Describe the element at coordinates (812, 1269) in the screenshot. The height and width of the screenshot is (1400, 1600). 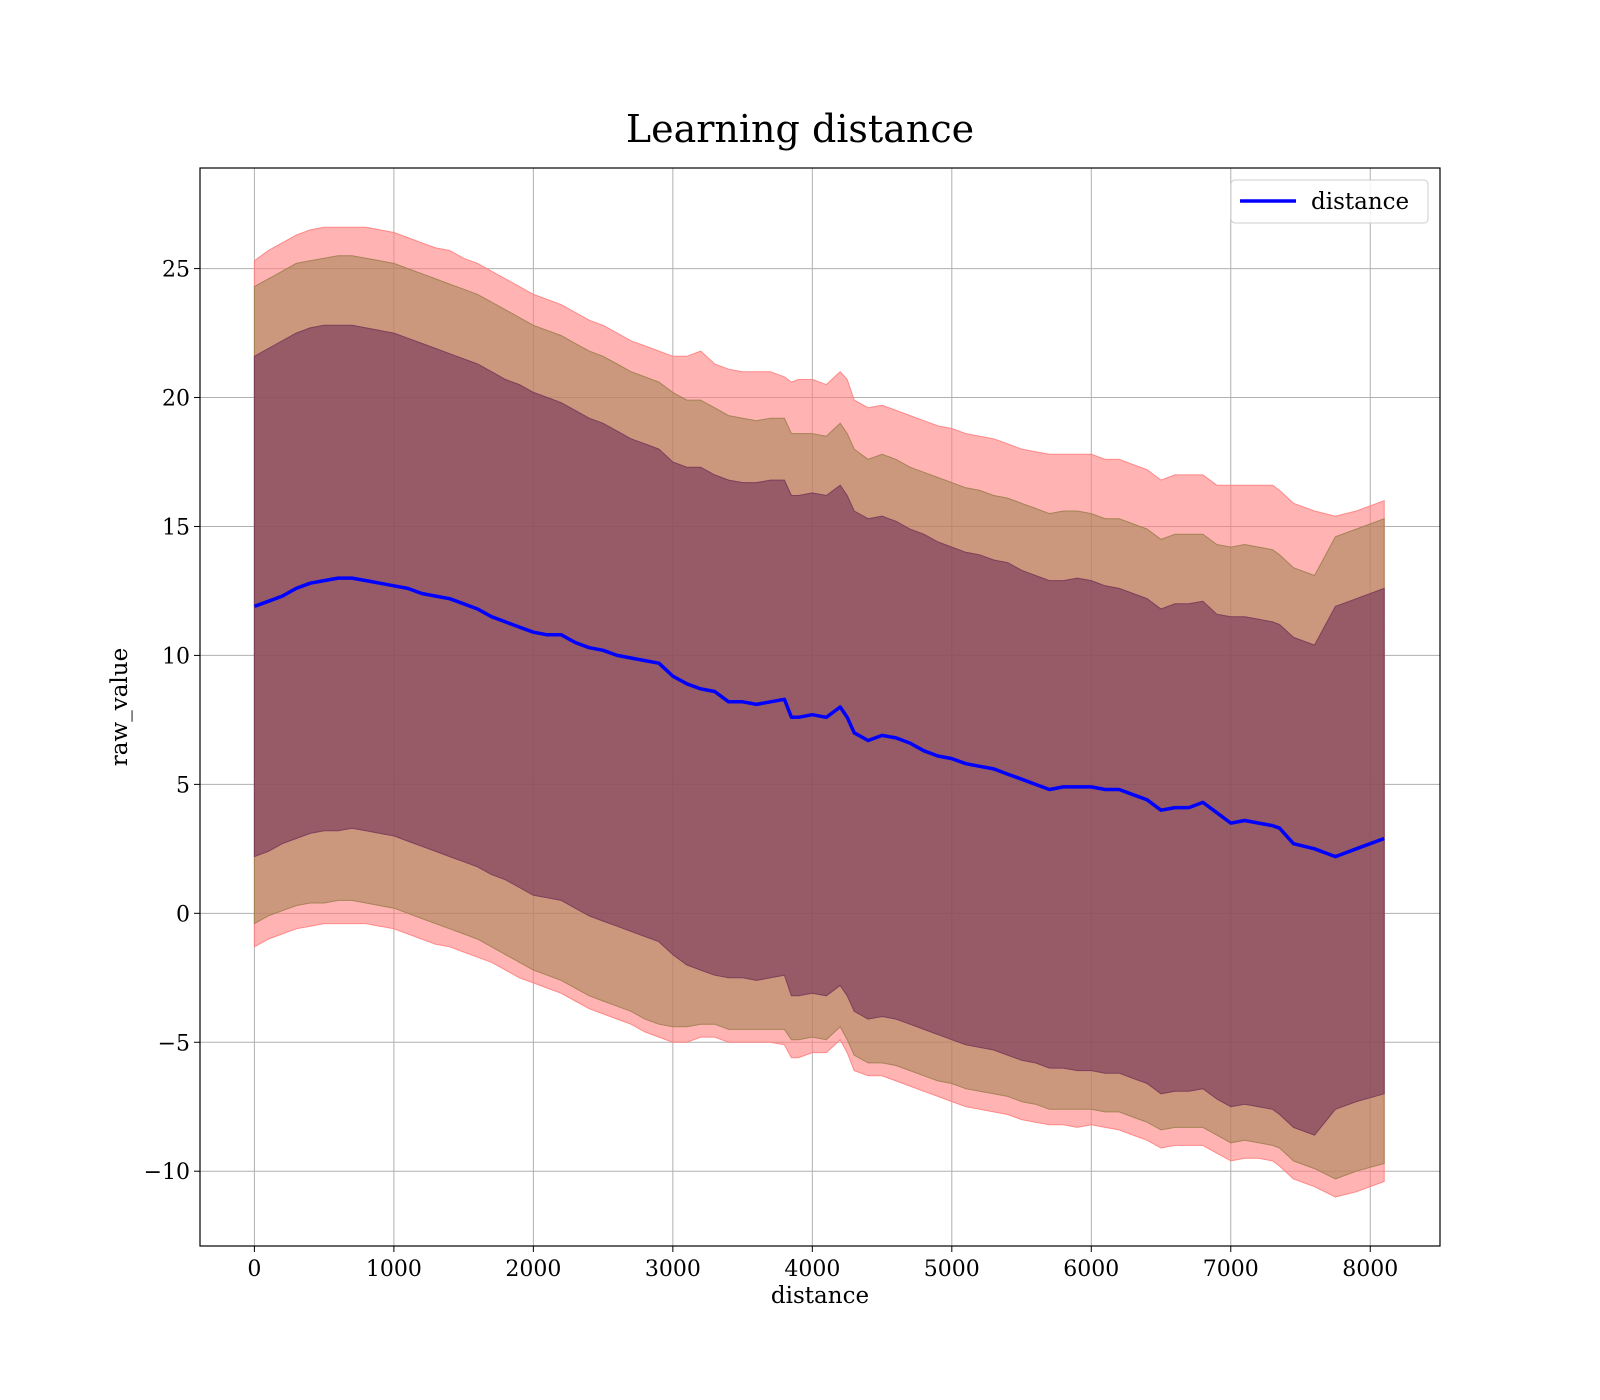
I see `x-tick-label: 4000` at that location.